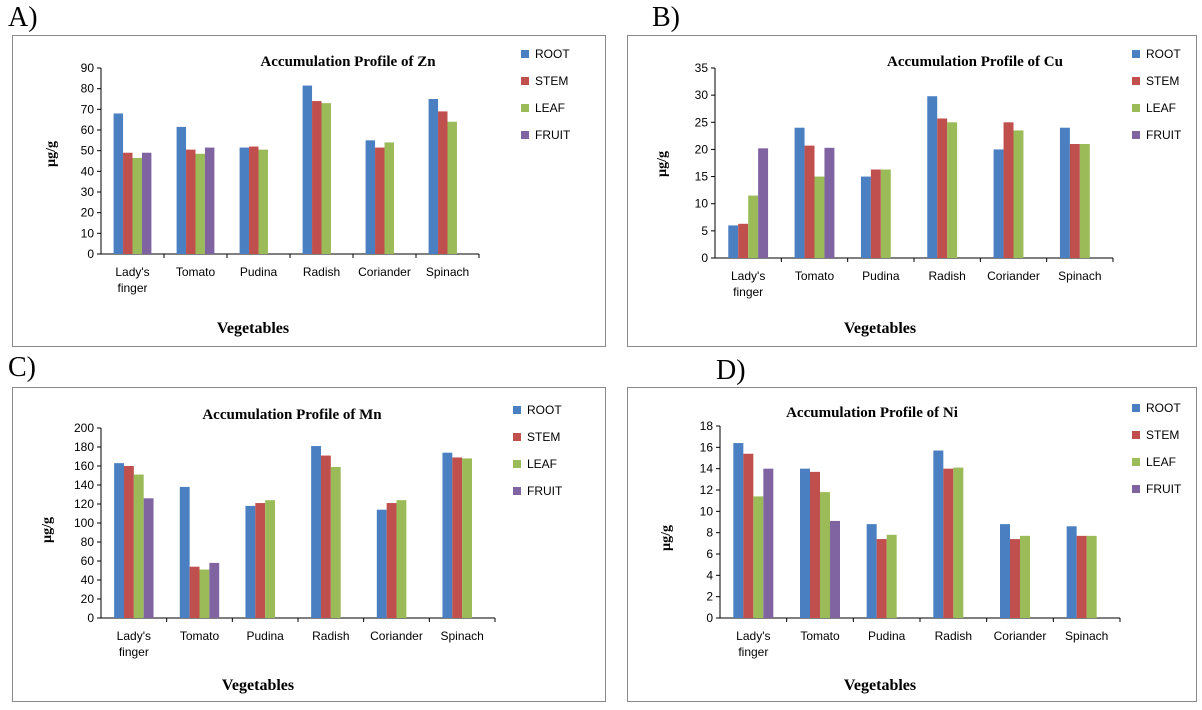  What do you see at coordinates (707, 469) in the screenshot?
I see `y-tick-label: 14` at bounding box center [707, 469].